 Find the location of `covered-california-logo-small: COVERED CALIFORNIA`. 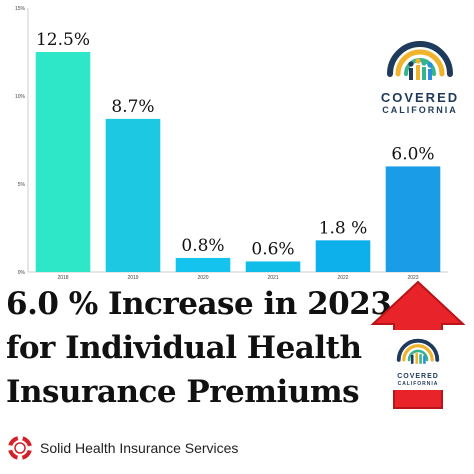

covered-california-logo-small: COVERED CALIFORNIA is located at coordinates (418, 360).